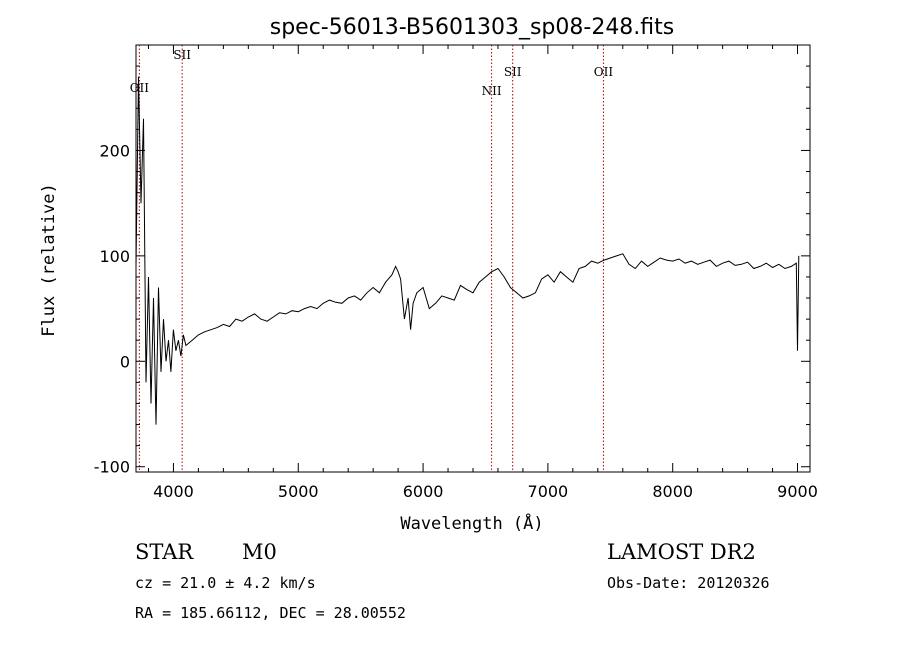 The height and width of the screenshot is (649, 900). What do you see at coordinates (423, 491) in the screenshot?
I see `x-tick-label: 6000` at bounding box center [423, 491].